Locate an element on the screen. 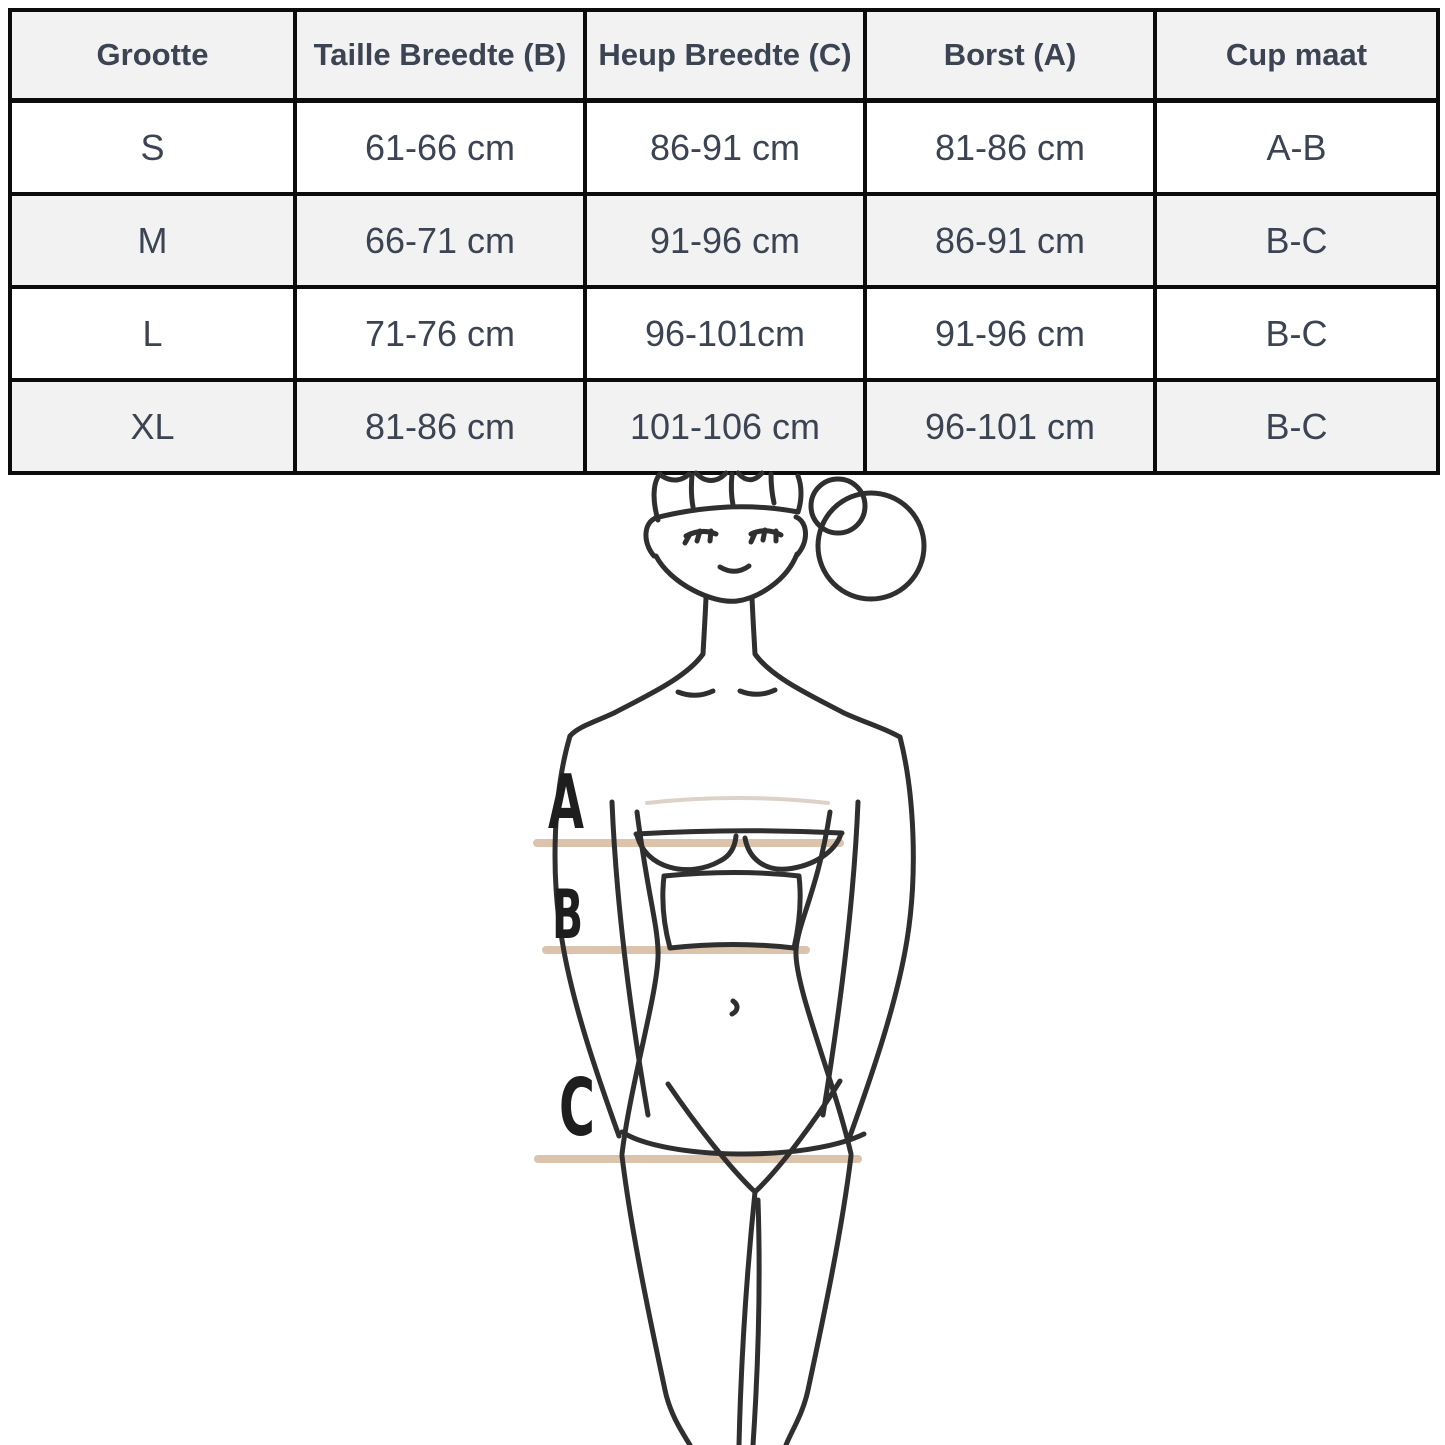 This screenshot has width=1445, height=1445. size-cell: XL is located at coordinates (152, 426).